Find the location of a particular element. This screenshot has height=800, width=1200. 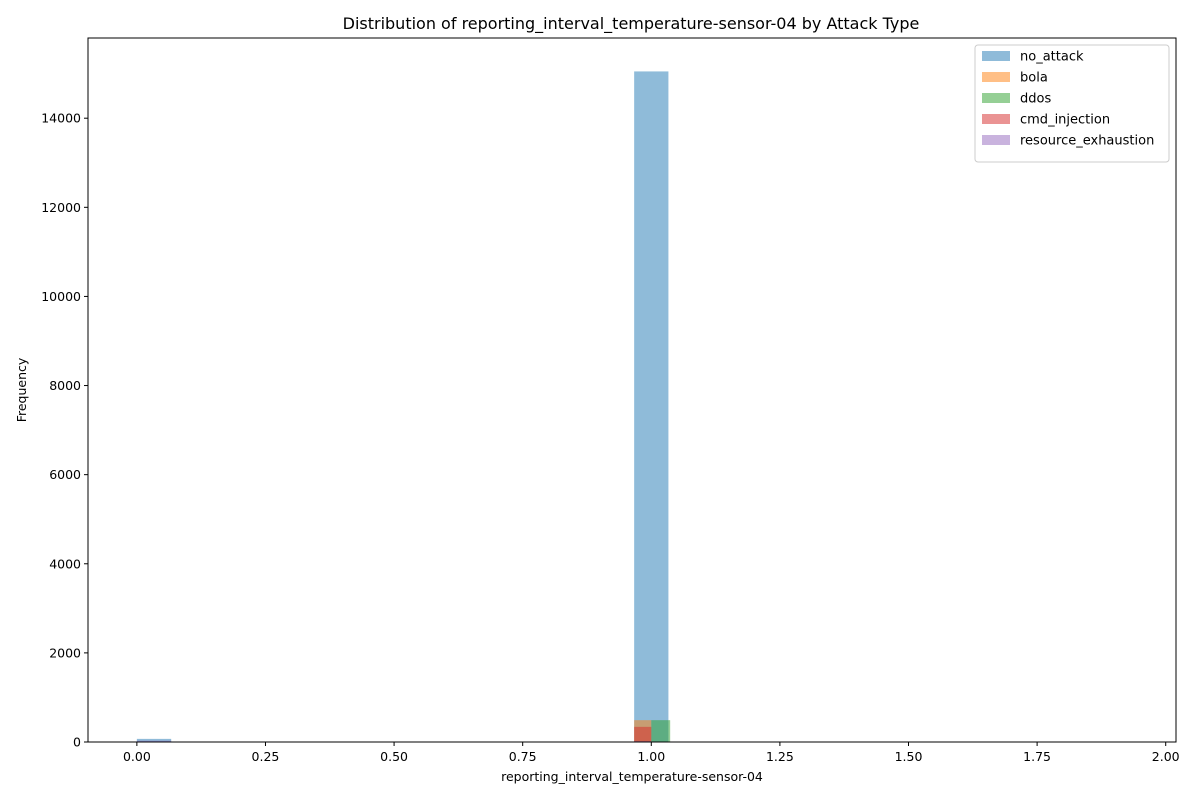

legend-swatch-resource_exhaustion is located at coordinates (996, 140).